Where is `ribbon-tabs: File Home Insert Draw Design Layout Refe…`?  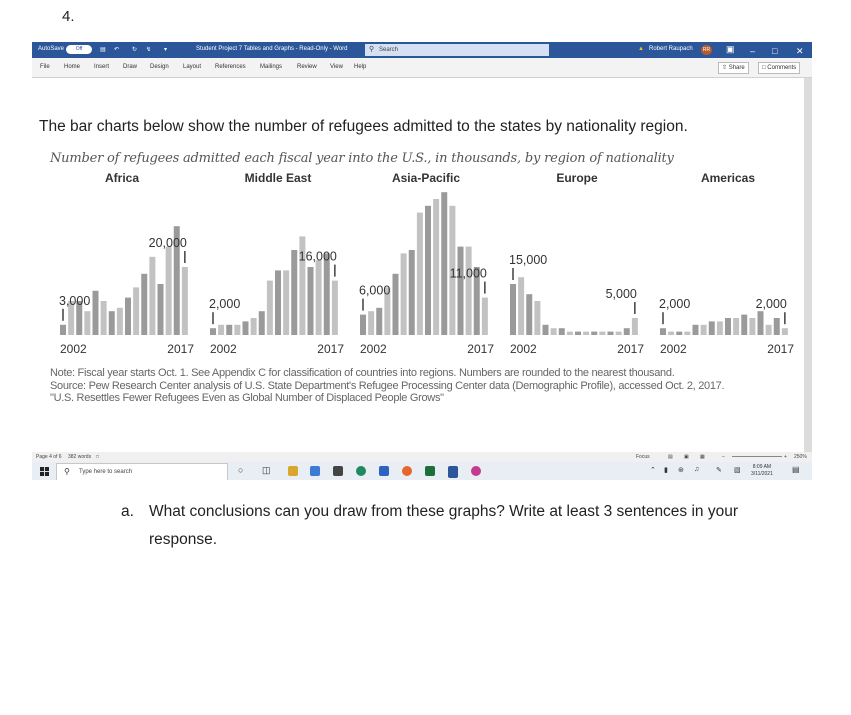
ribbon-tabs: File Home Insert Draw Design Layout Refe… is located at coordinates (422, 68).